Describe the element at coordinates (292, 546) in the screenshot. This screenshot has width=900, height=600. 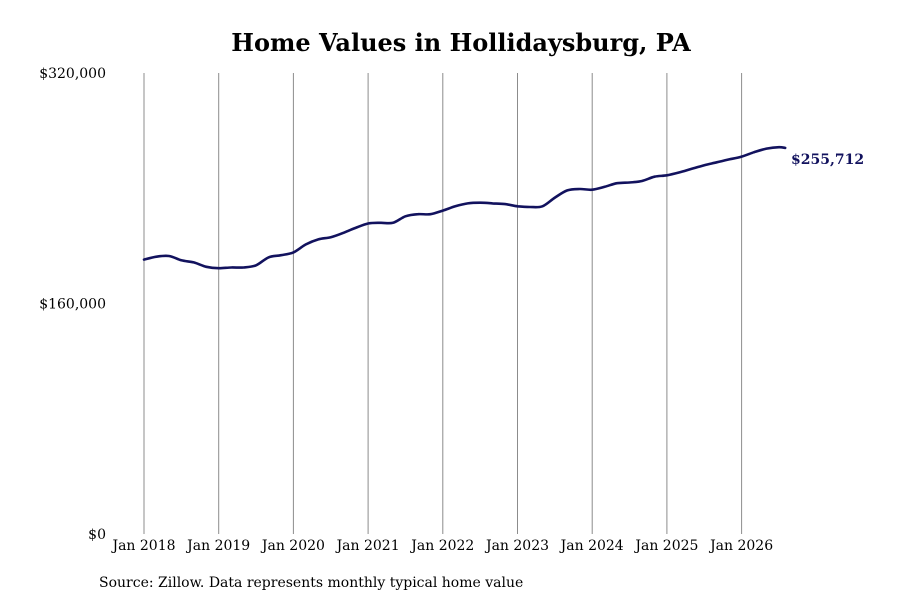
I see `x-tick-label: Jan 2020` at that location.